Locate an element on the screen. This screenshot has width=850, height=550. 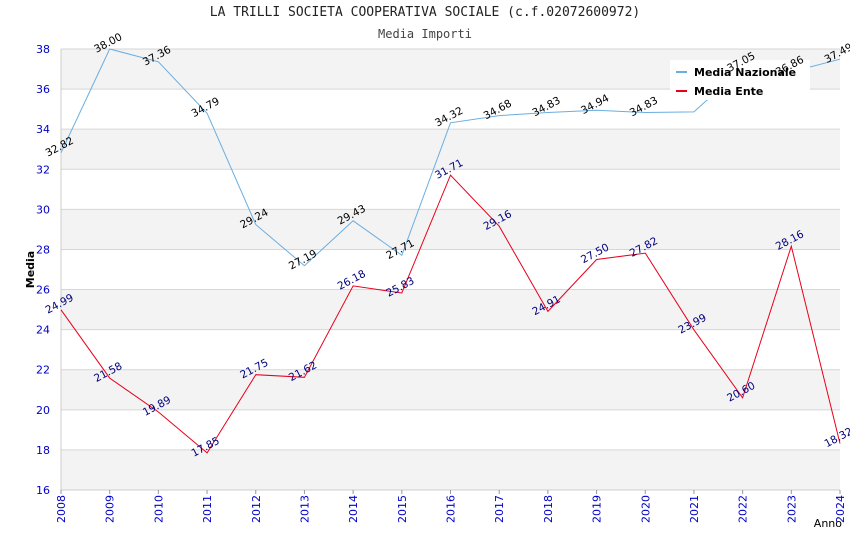
x-tick-label: 2023 is located at coordinates (791, 509).